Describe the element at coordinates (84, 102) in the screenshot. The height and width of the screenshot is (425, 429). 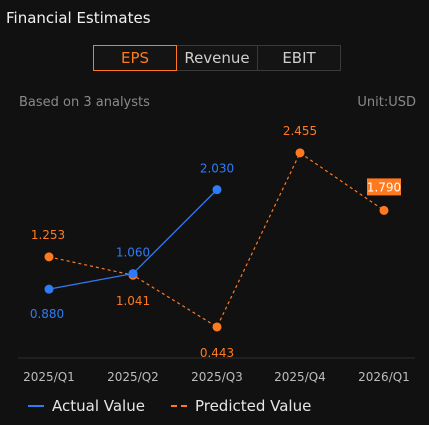
I see `analyst-count: Based on 3 analysts` at that location.